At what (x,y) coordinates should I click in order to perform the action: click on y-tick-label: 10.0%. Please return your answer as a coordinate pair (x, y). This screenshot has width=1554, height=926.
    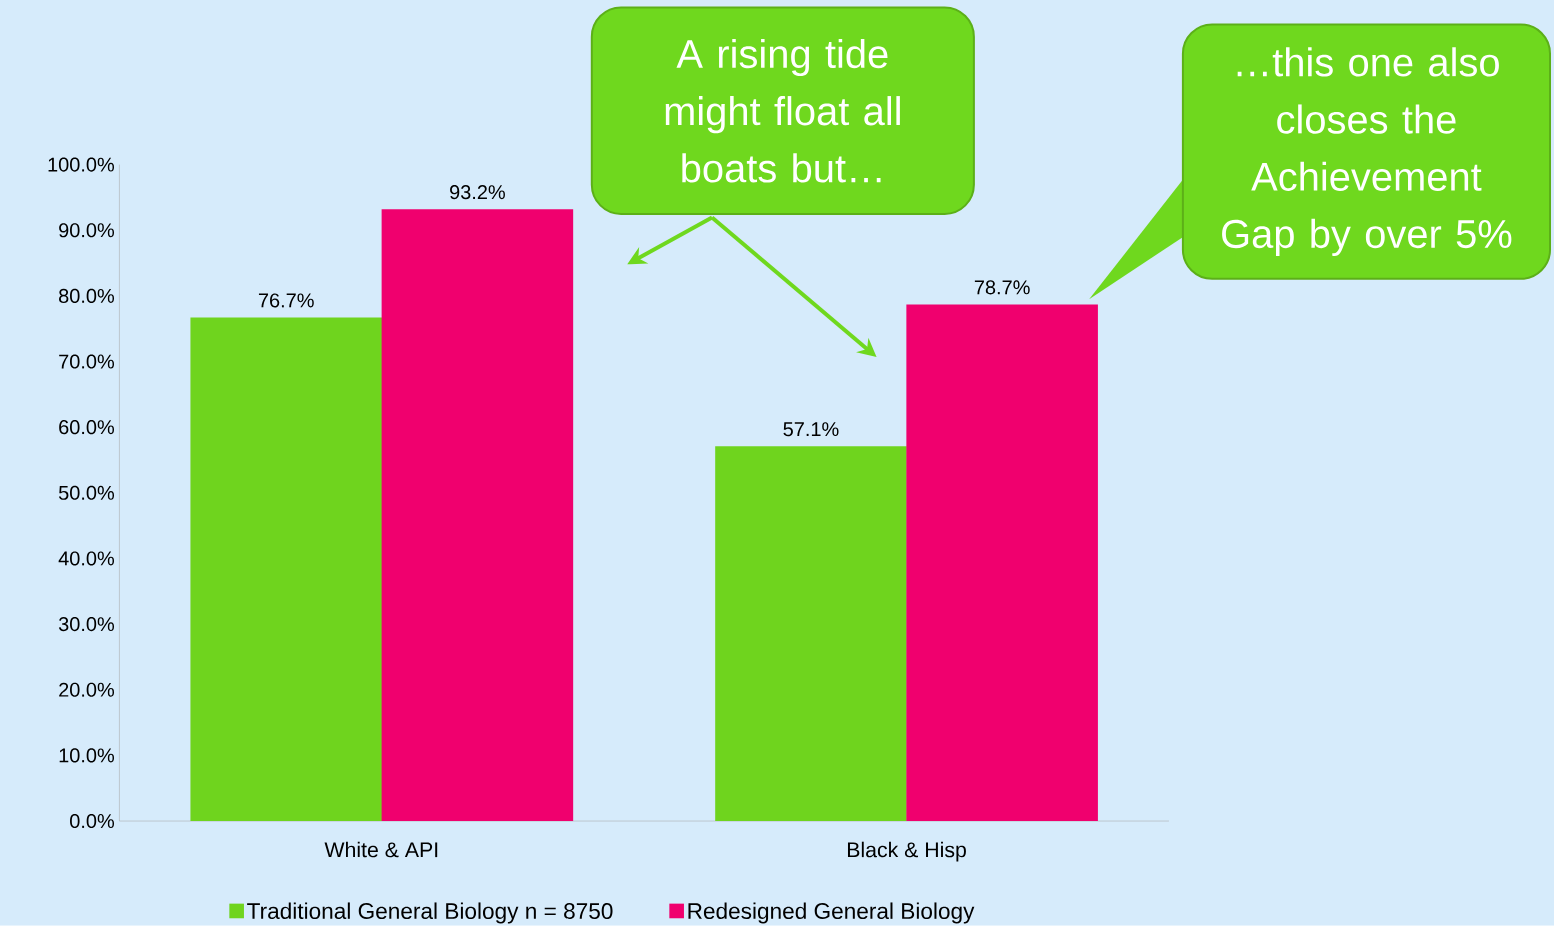
    Looking at the image, I should click on (87, 755).